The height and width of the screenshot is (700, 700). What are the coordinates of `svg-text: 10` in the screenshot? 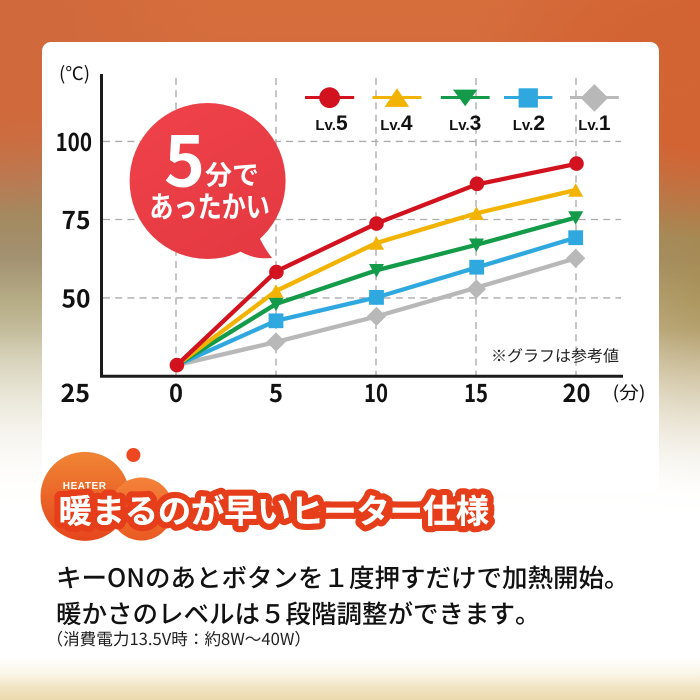 It's located at (376, 392).